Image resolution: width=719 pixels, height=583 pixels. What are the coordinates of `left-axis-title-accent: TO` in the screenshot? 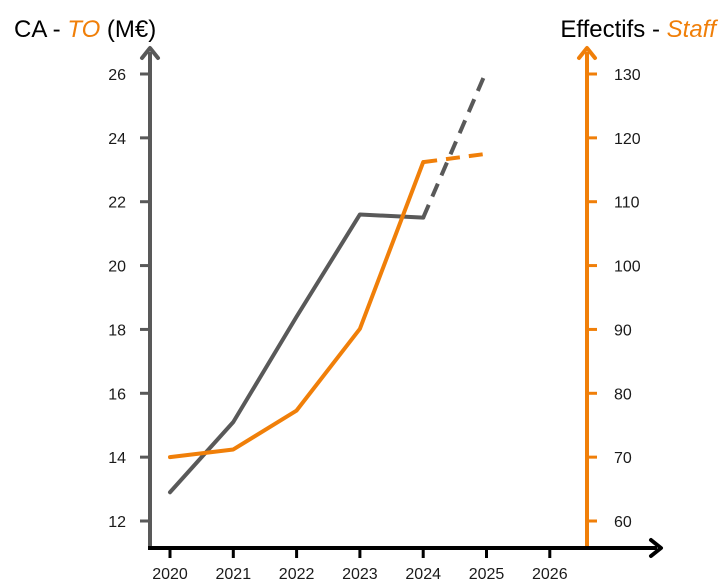 It's located at (83, 29).